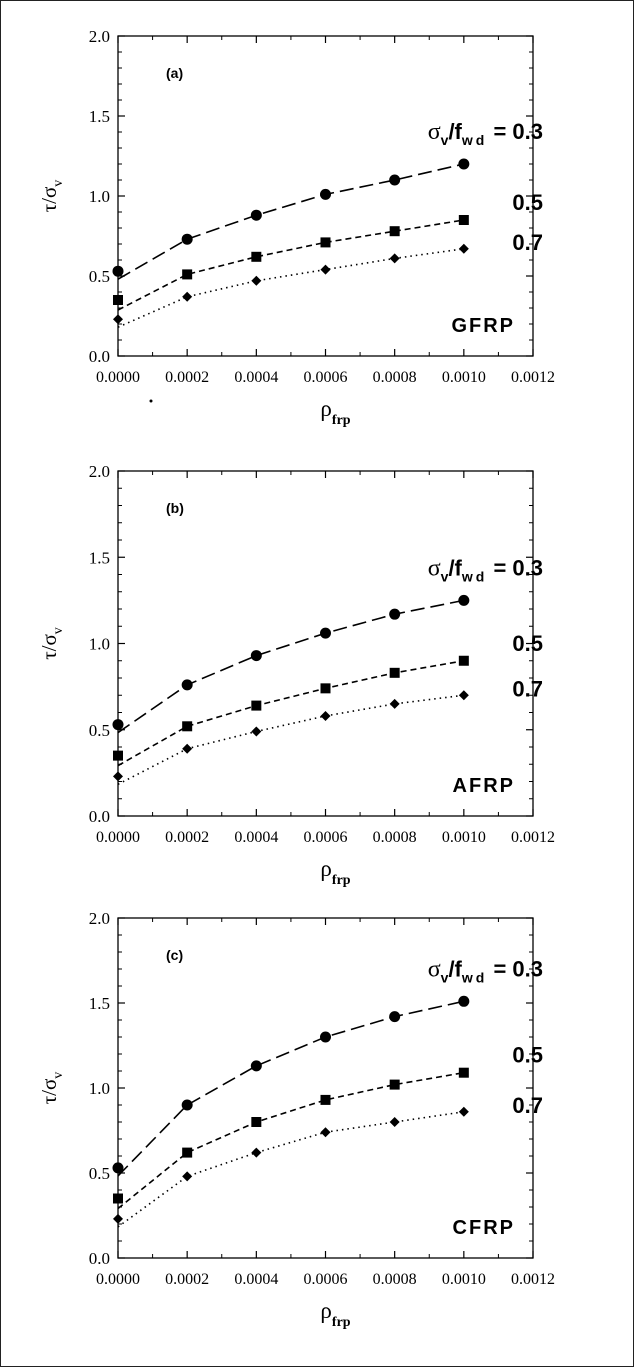  I want to click on material-label: CFRP, so click(484, 1228).